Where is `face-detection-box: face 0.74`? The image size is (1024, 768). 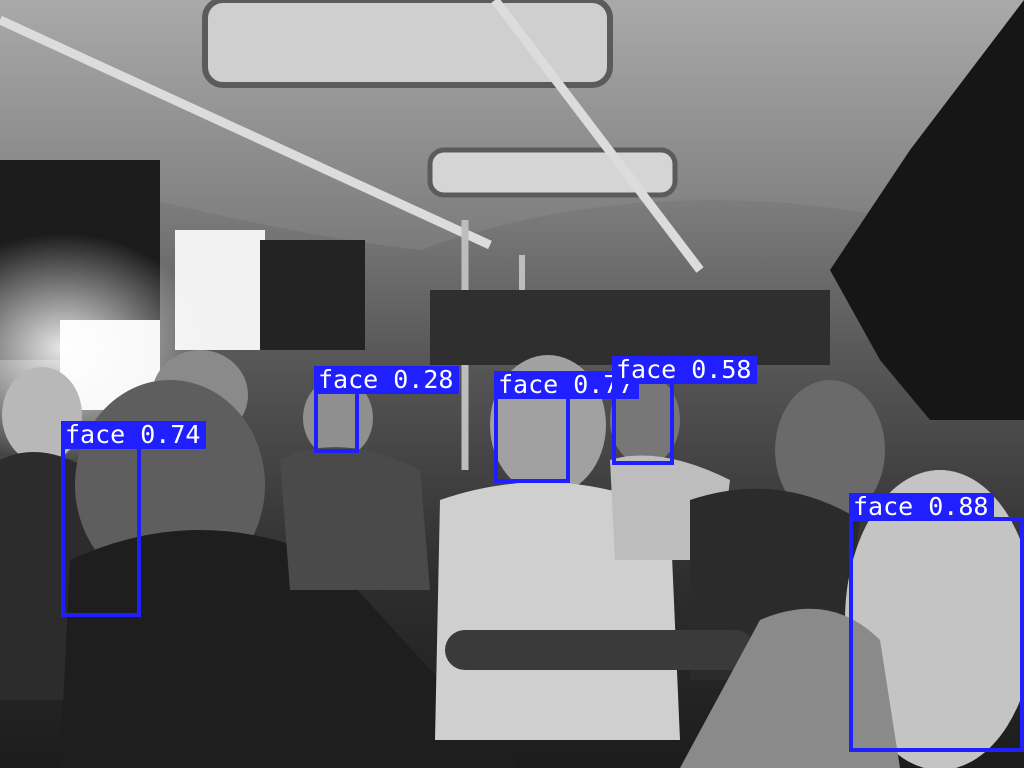 face-detection-box: face 0.74 is located at coordinates (134, 519).